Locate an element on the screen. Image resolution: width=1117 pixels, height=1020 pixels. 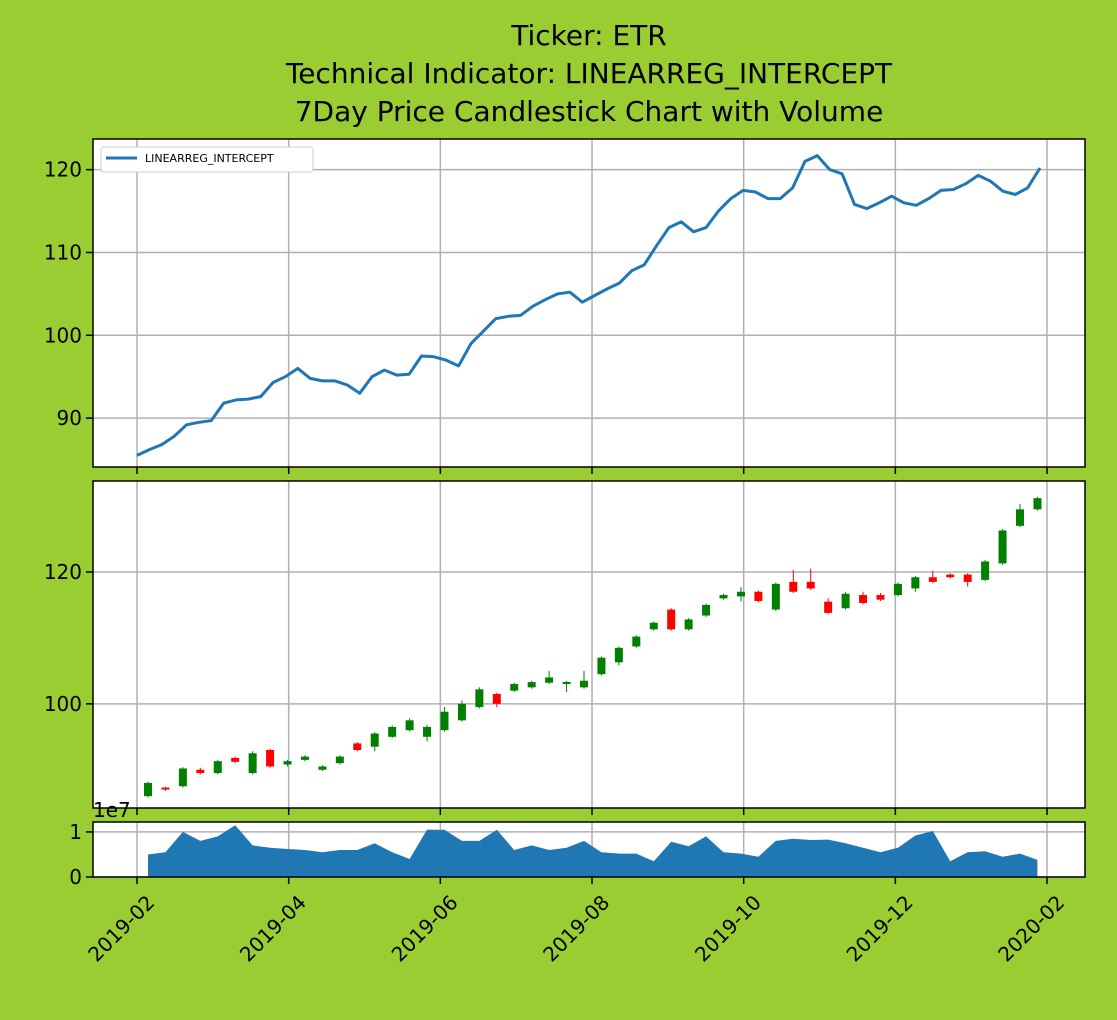
title-line: Technical Indicator: LINEARREG_INTERCEPT is located at coordinates (589, 73).